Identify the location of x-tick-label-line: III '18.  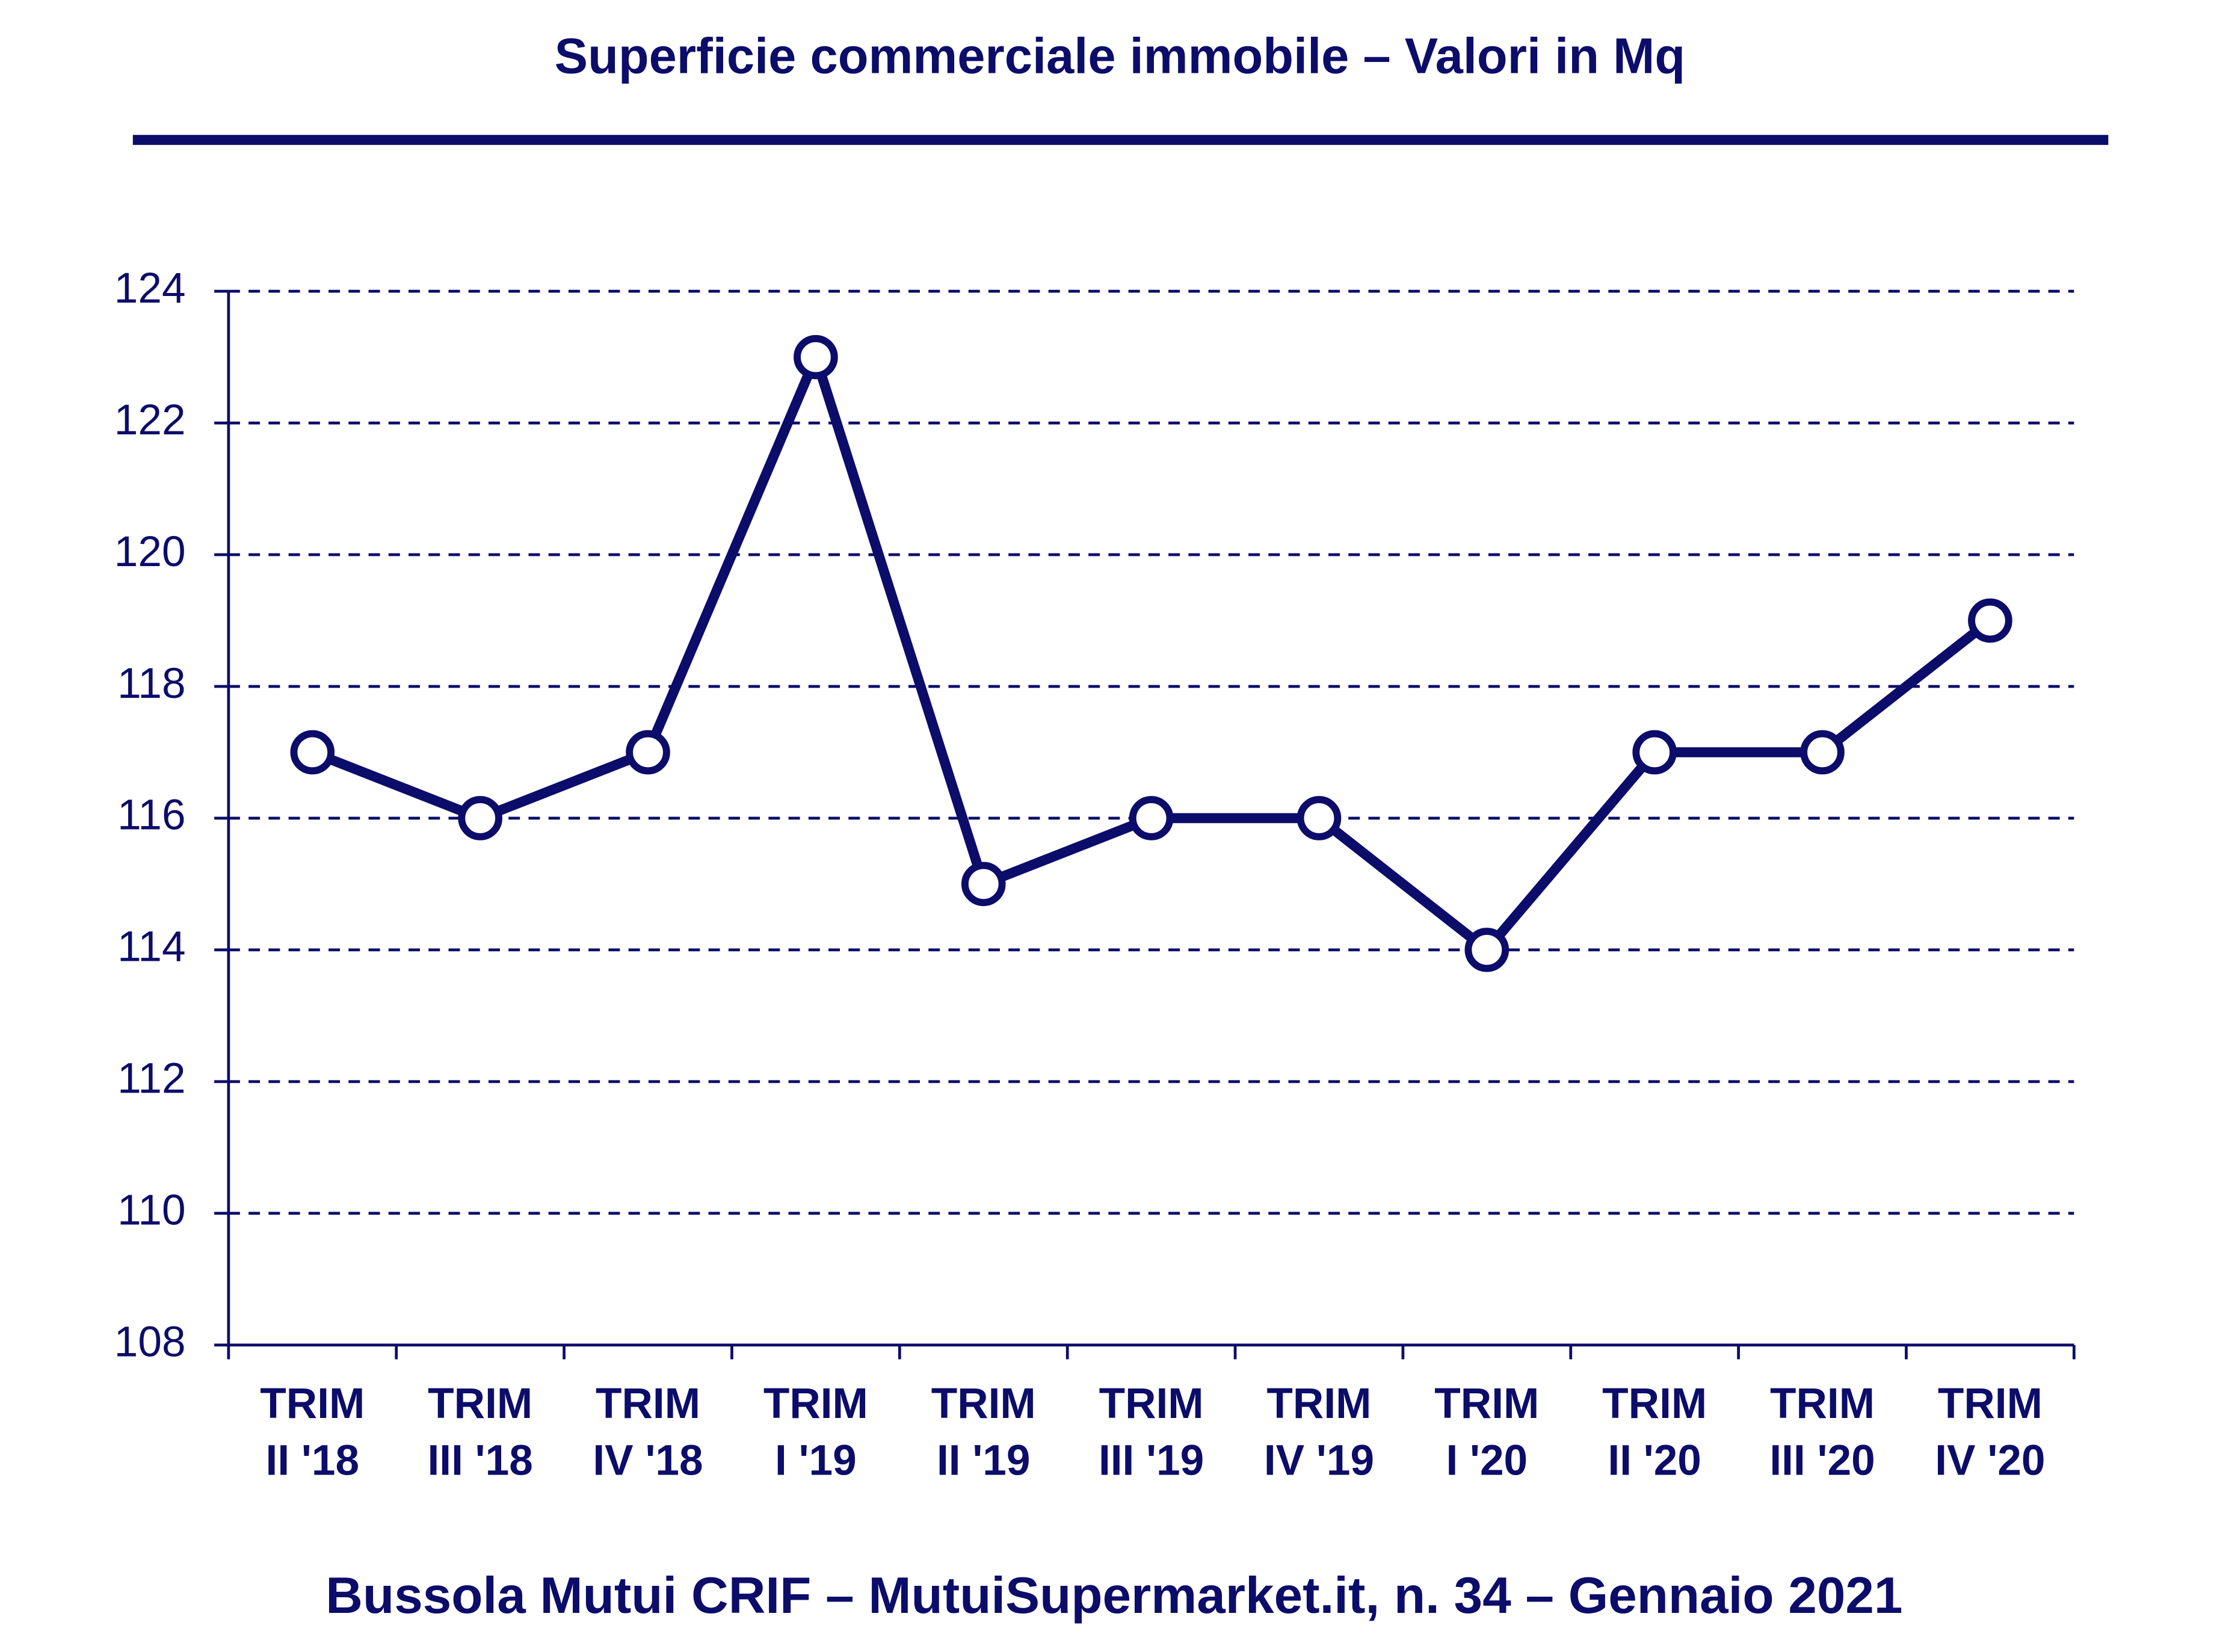
(480, 1461).